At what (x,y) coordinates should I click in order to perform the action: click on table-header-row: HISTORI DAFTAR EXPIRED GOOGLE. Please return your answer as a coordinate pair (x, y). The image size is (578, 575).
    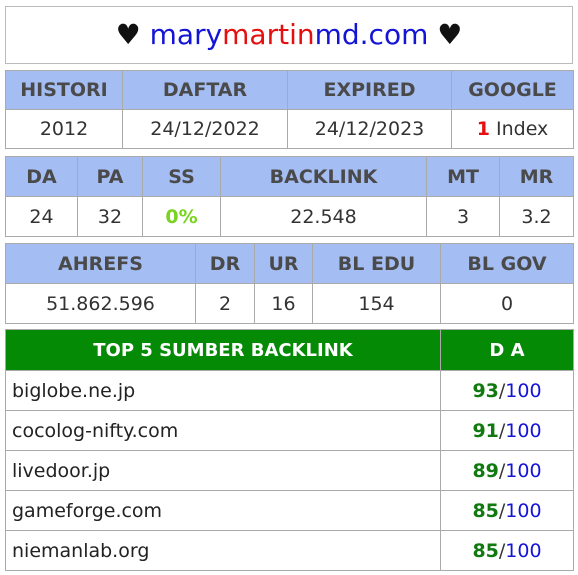
    Looking at the image, I should click on (289, 90).